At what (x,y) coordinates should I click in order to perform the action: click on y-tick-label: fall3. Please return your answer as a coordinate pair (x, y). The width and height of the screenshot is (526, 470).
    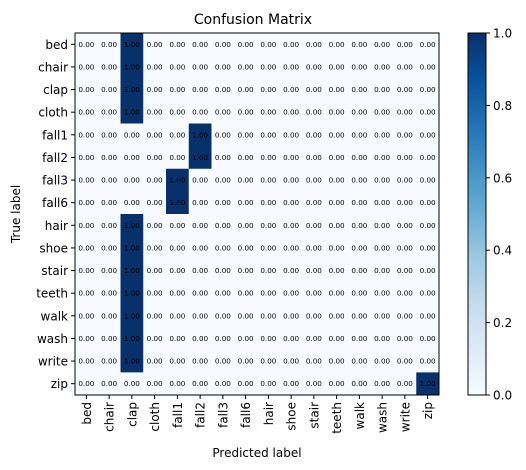
    Looking at the image, I should click on (55, 181).